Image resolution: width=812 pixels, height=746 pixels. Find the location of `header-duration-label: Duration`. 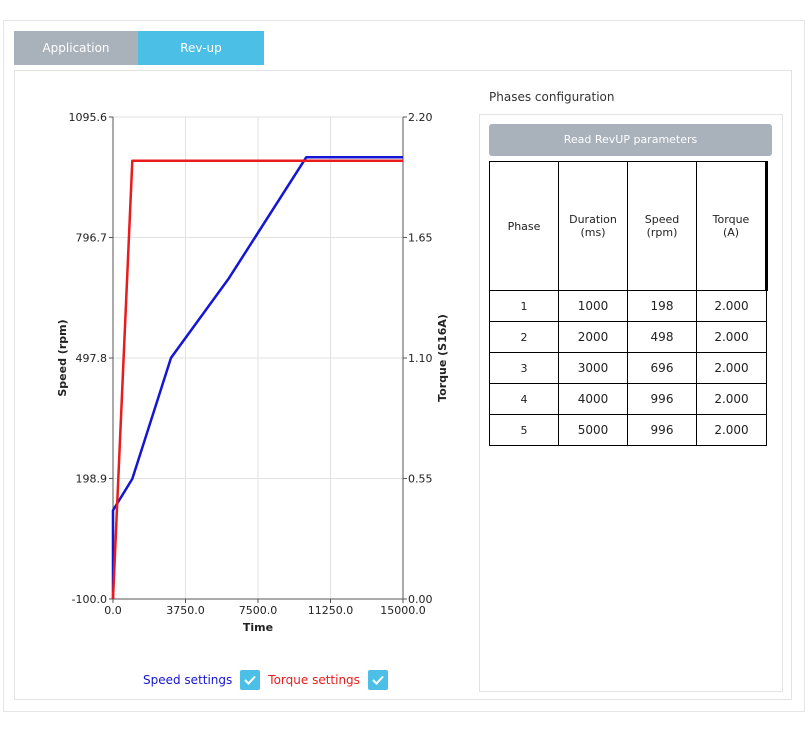

header-duration-label: Duration is located at coordinates (593, 219).